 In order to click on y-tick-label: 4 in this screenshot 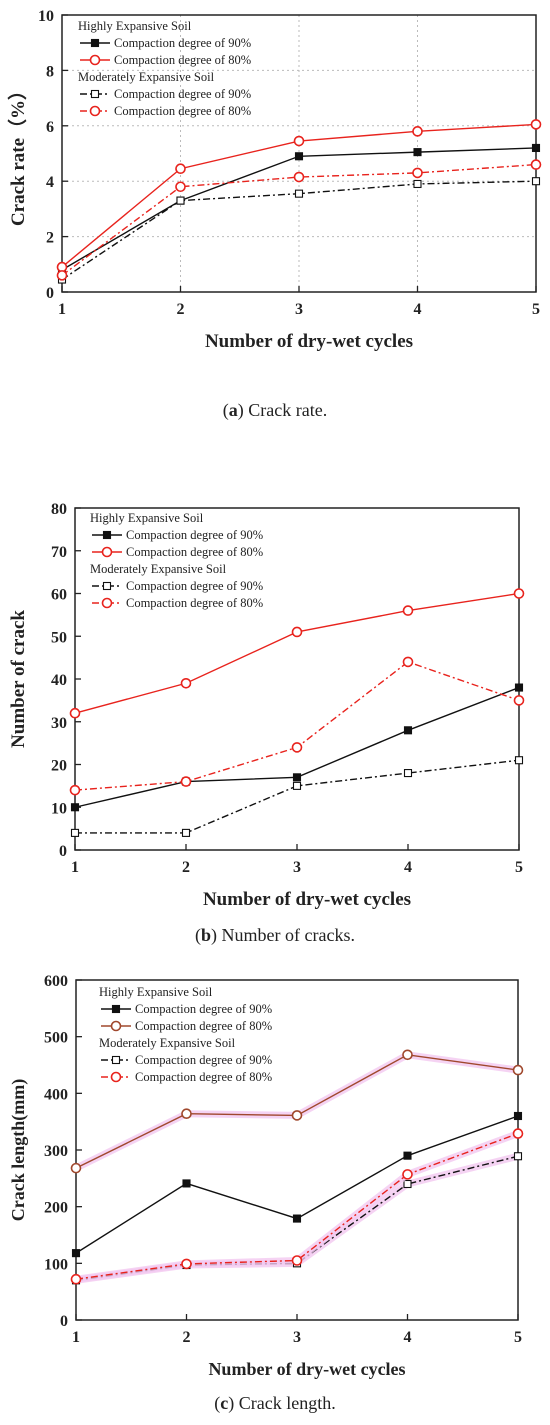, I will do `click(50, 182)`.